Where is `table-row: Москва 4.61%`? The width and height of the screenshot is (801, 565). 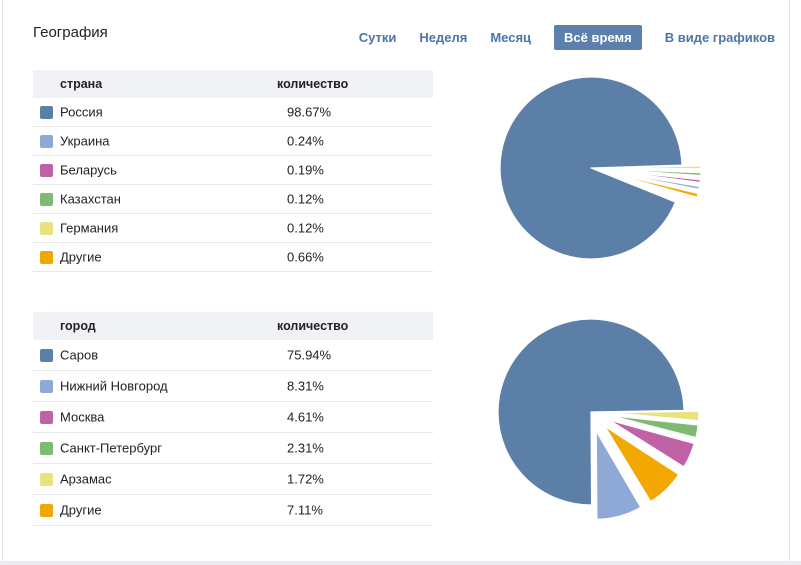
table-row: Москва 4.61% is located at coordinates (233, 417).